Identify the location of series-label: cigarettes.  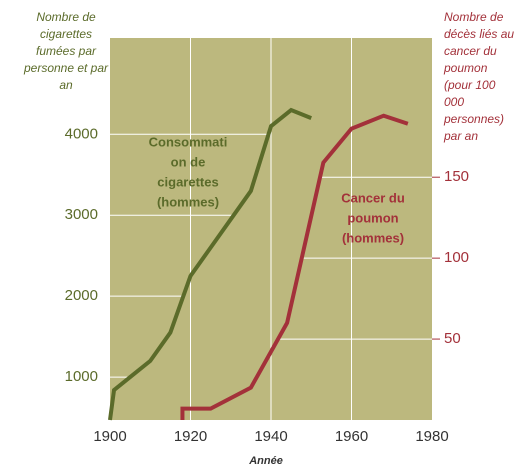
(187, 181).